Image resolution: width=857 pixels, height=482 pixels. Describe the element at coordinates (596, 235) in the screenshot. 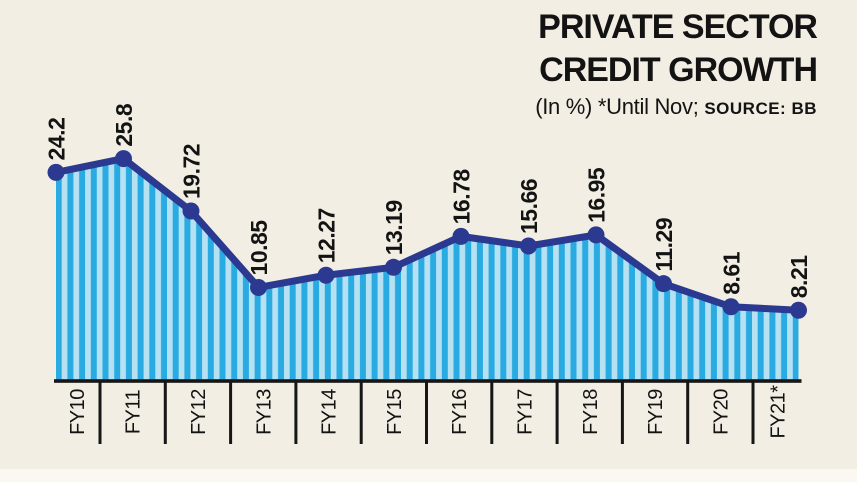

I see `data-point-marker-FY18` at that location.